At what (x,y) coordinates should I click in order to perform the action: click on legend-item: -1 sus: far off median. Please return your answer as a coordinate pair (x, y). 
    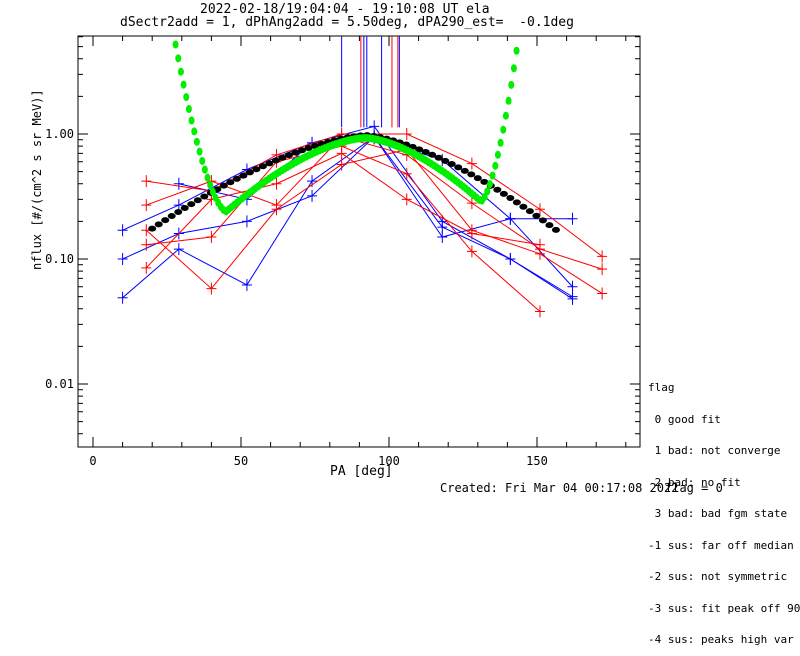
    Looking at the image, I should click on (721, 545).